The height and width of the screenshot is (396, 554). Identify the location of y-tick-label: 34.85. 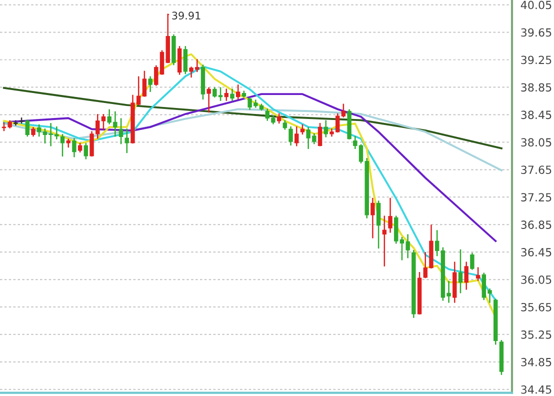
(536, 362).